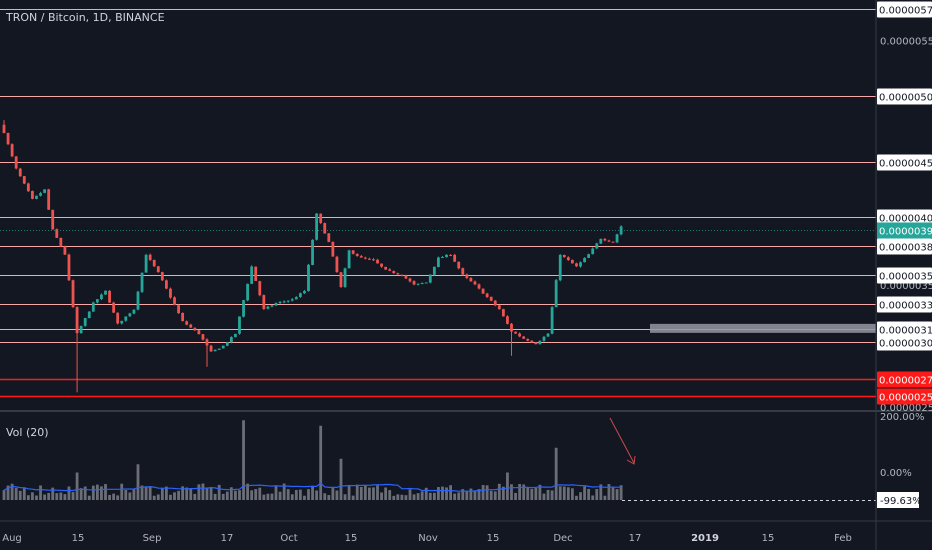 The height and width of the screenshot is (550, 932). I want to click on level-label: 0.00000273, so click(905, 381).